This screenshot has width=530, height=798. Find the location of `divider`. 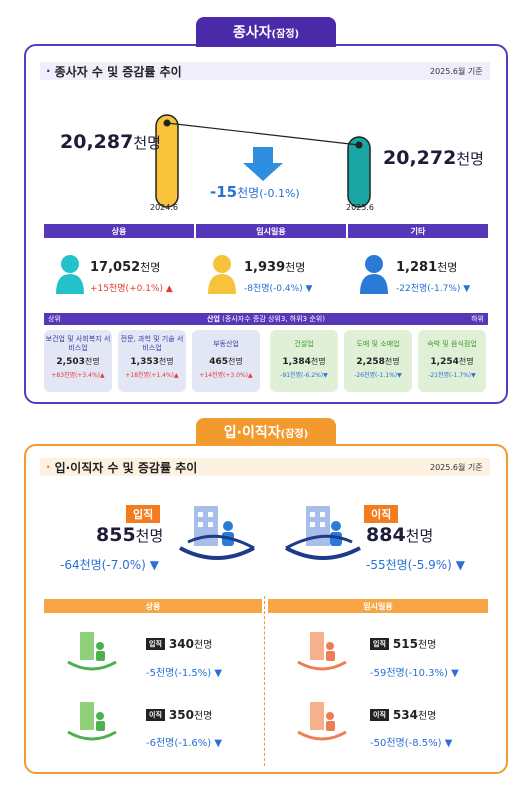

divider is located at coordinates (264, 681).